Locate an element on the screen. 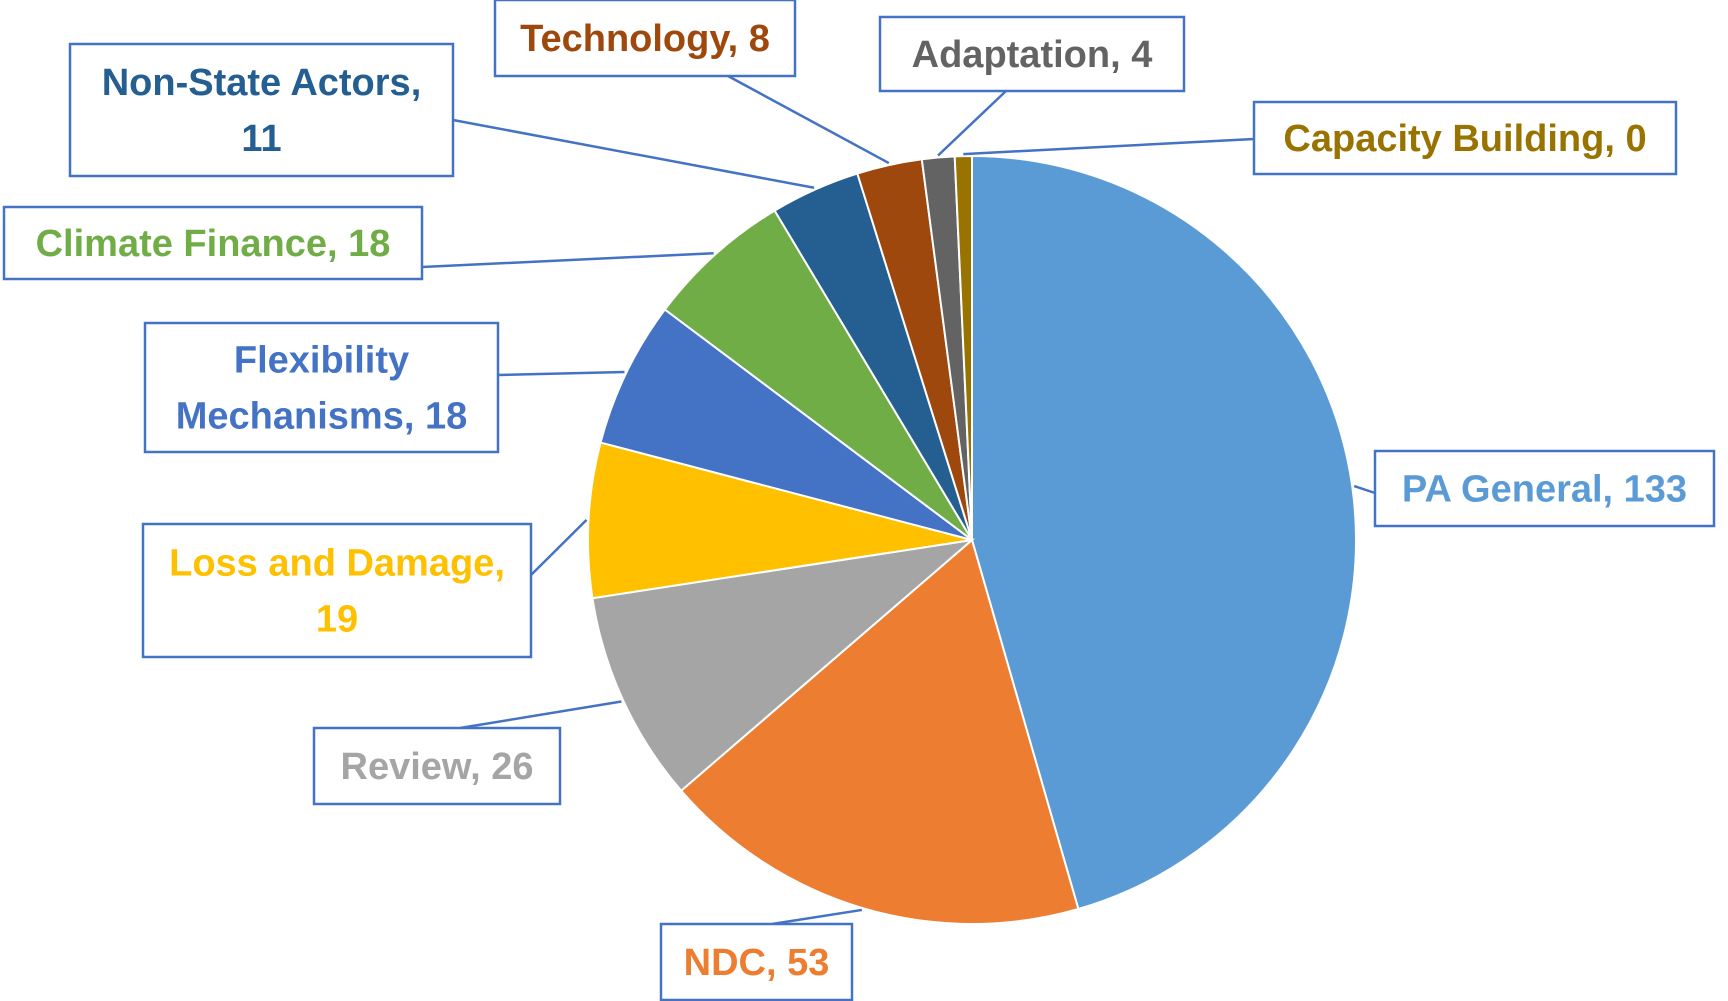 The height and width of the screenshot is (1001, 1728). pie-slice-climate-finance is located at coordinates (818, 375).